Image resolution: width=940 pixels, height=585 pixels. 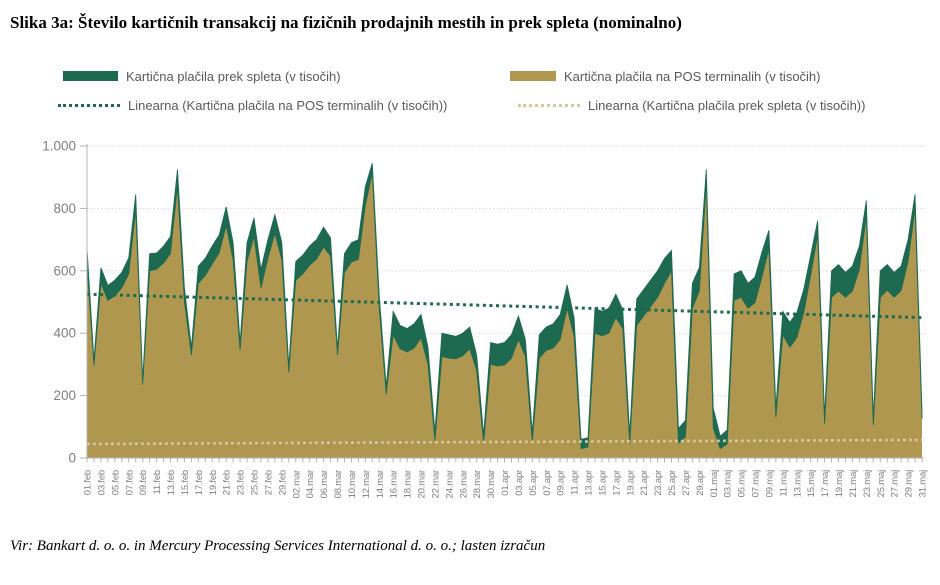 What do you see at coordinates (171, 482) in the screenshot?
I see `x-tick-label: 13.feb` at bounding box center [171, 482].